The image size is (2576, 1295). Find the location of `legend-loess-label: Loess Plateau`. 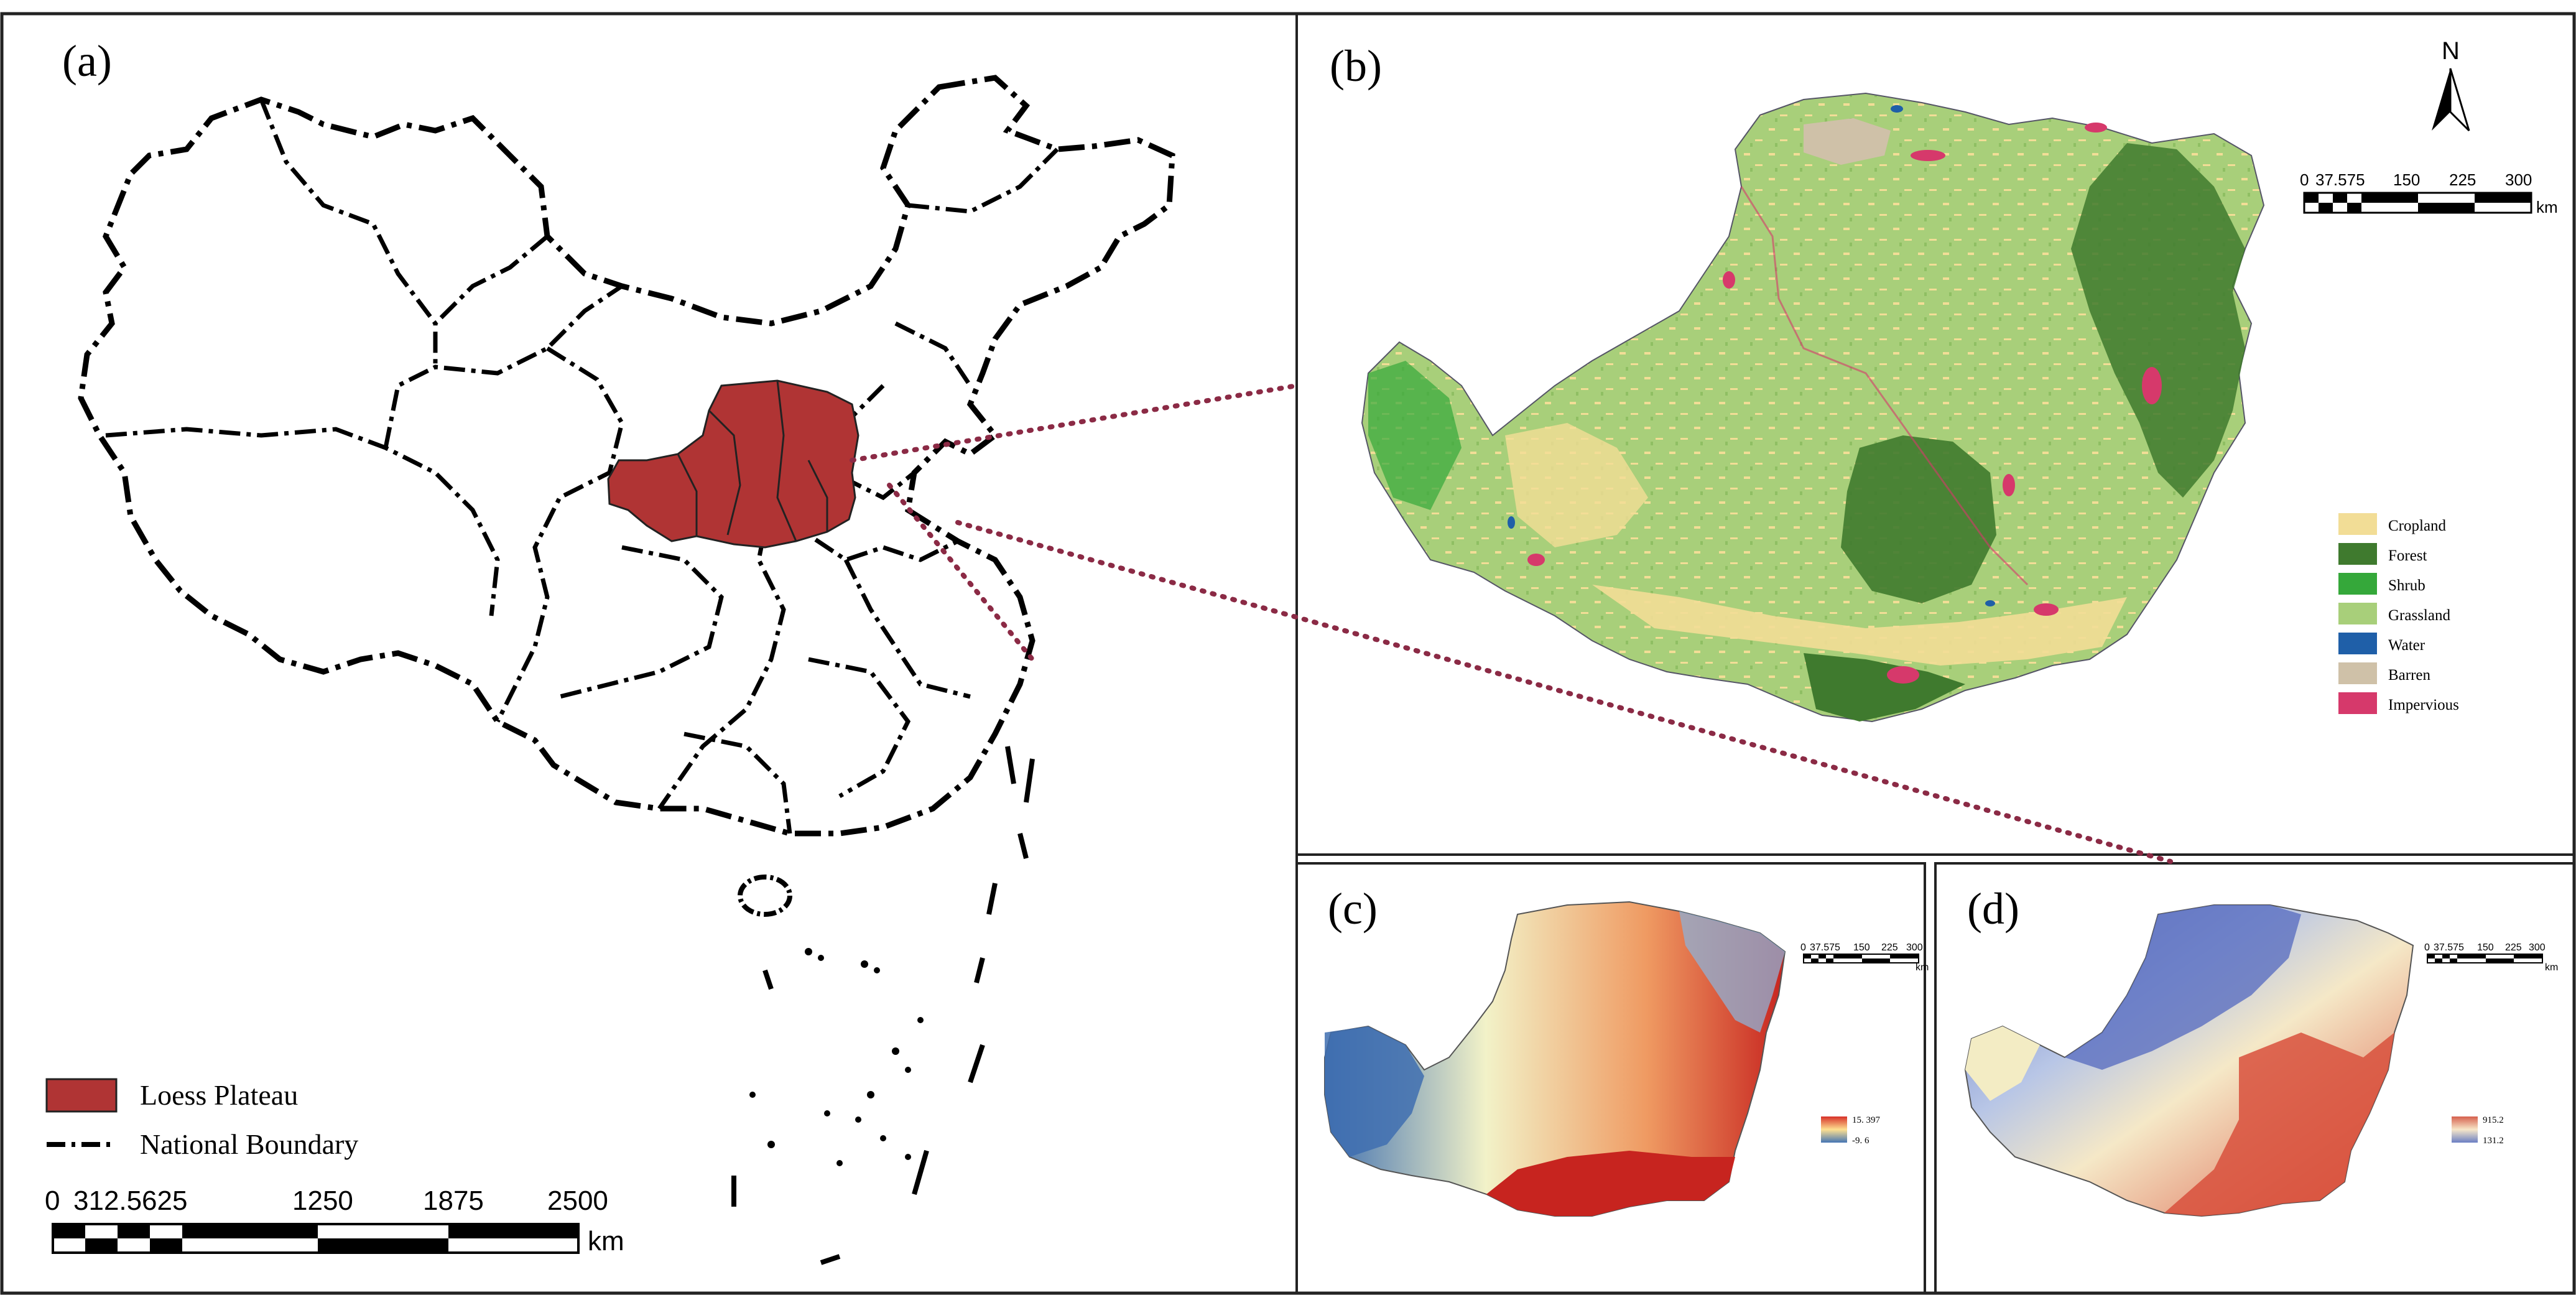

legend-loess-label: Loess Plateau is located at coordinates (219, 1095).